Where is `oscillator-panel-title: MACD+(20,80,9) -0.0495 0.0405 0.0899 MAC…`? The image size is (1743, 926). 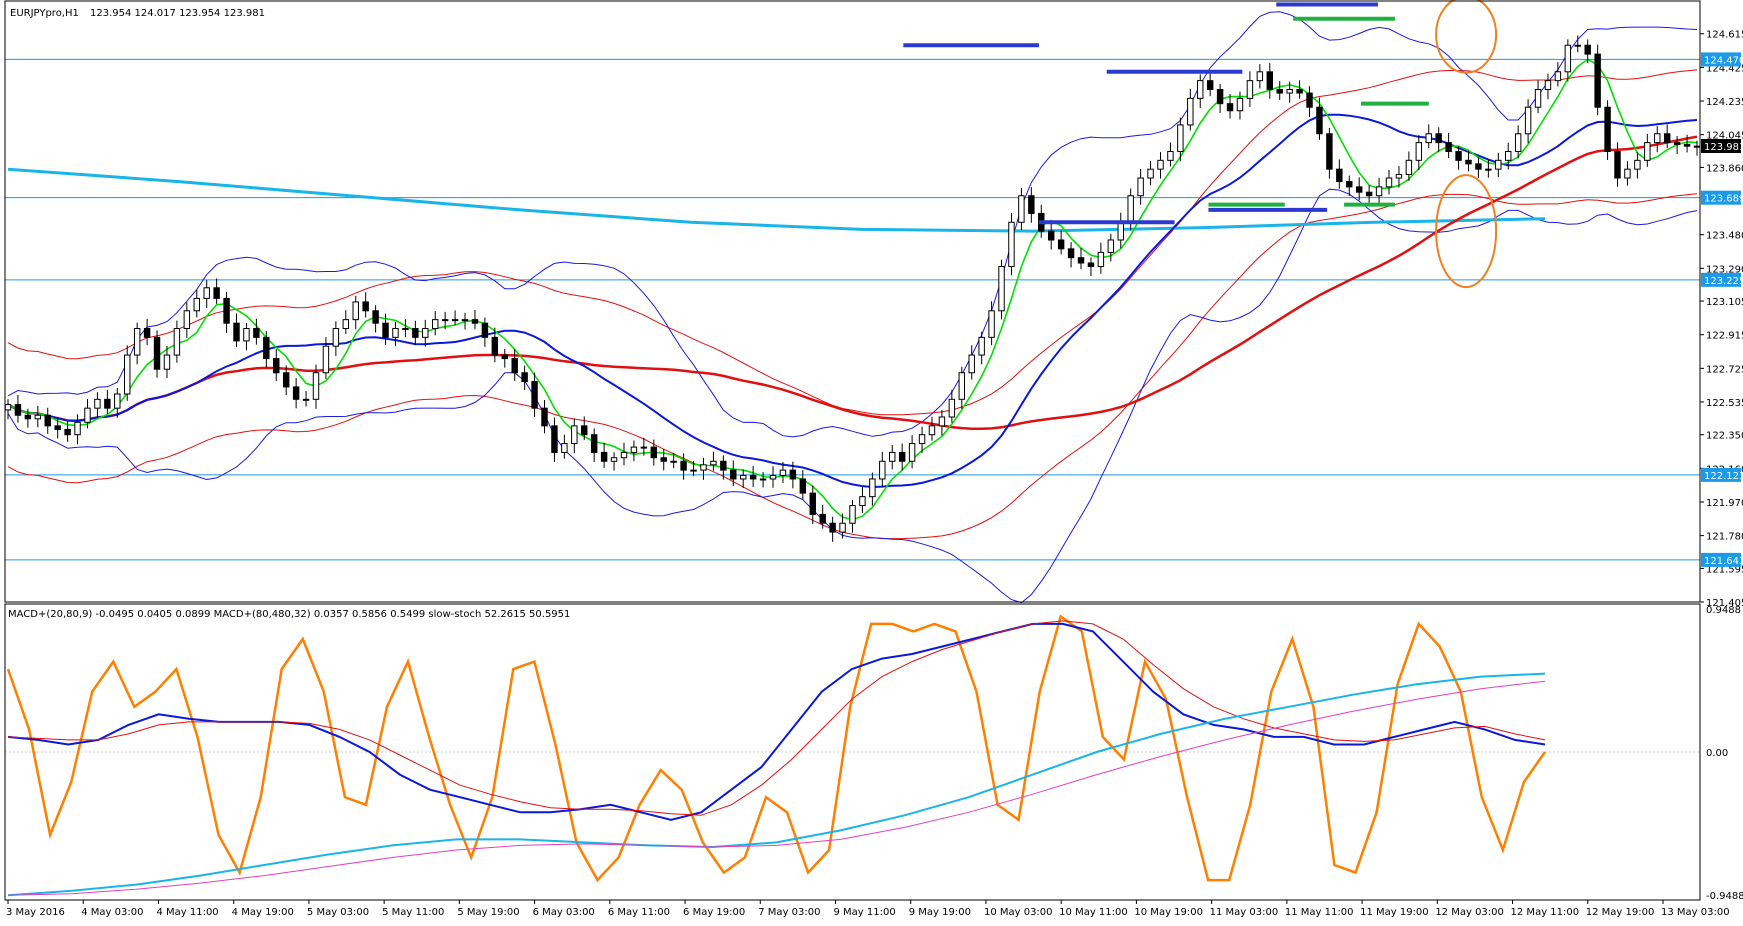 oscillator-panel-title: MACD+(20,80,9) -0.0495 0.0405 0.0899 MAC… is located at coordinates (289, 614).